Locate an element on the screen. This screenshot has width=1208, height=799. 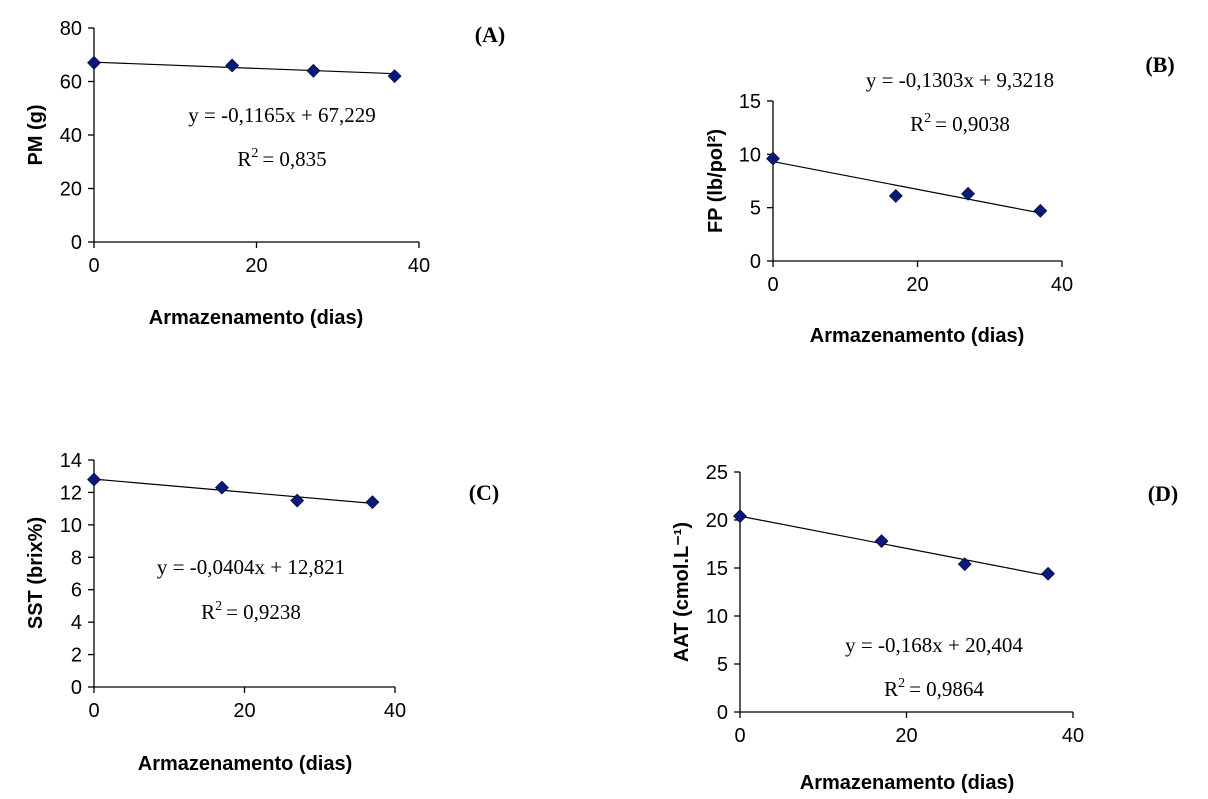
y-tick-label: 25 is located at coordinates (717, 473).